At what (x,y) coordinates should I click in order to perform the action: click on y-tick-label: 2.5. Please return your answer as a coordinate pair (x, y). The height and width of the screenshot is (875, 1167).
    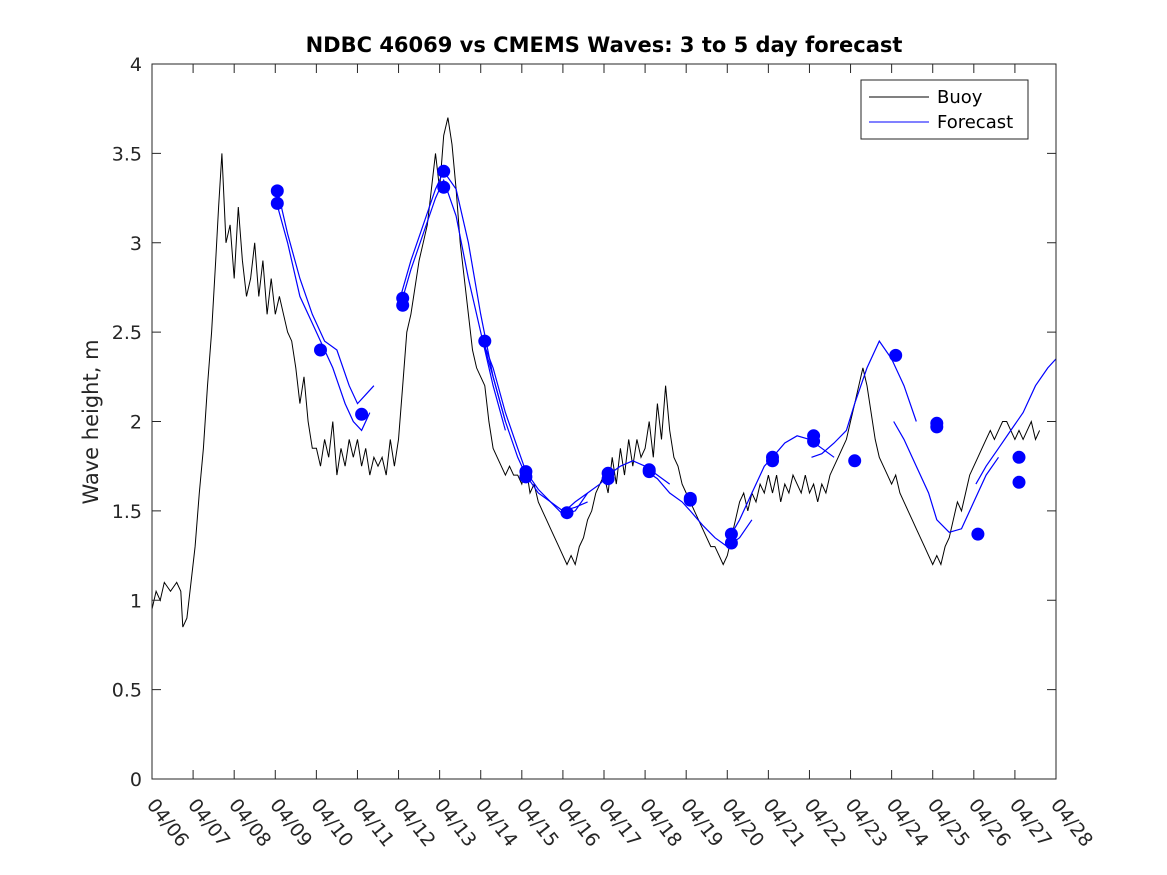
    Looking at the image, I should click on (127, 333).